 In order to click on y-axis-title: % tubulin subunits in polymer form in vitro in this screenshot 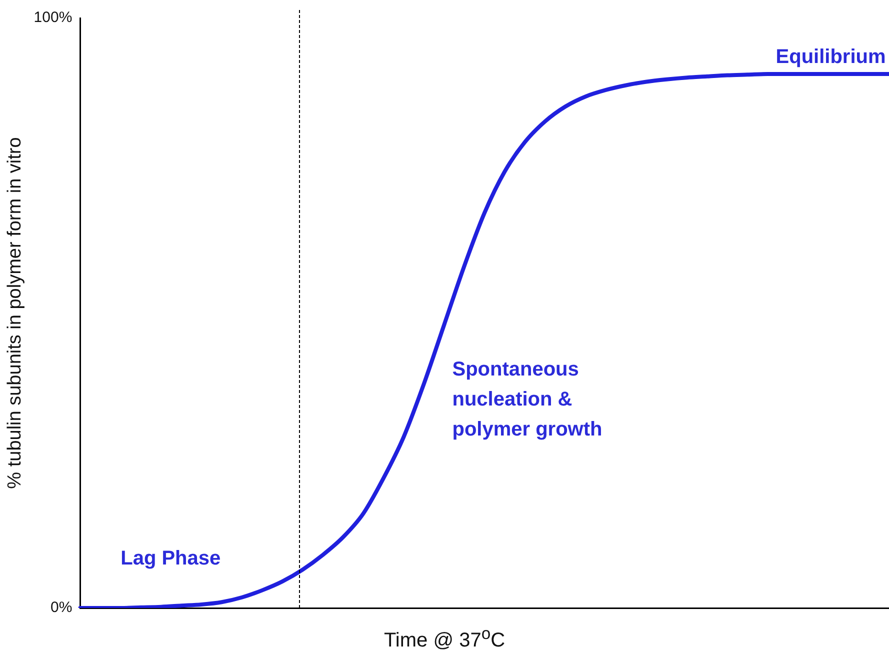, I will do `click(15, 313)`.